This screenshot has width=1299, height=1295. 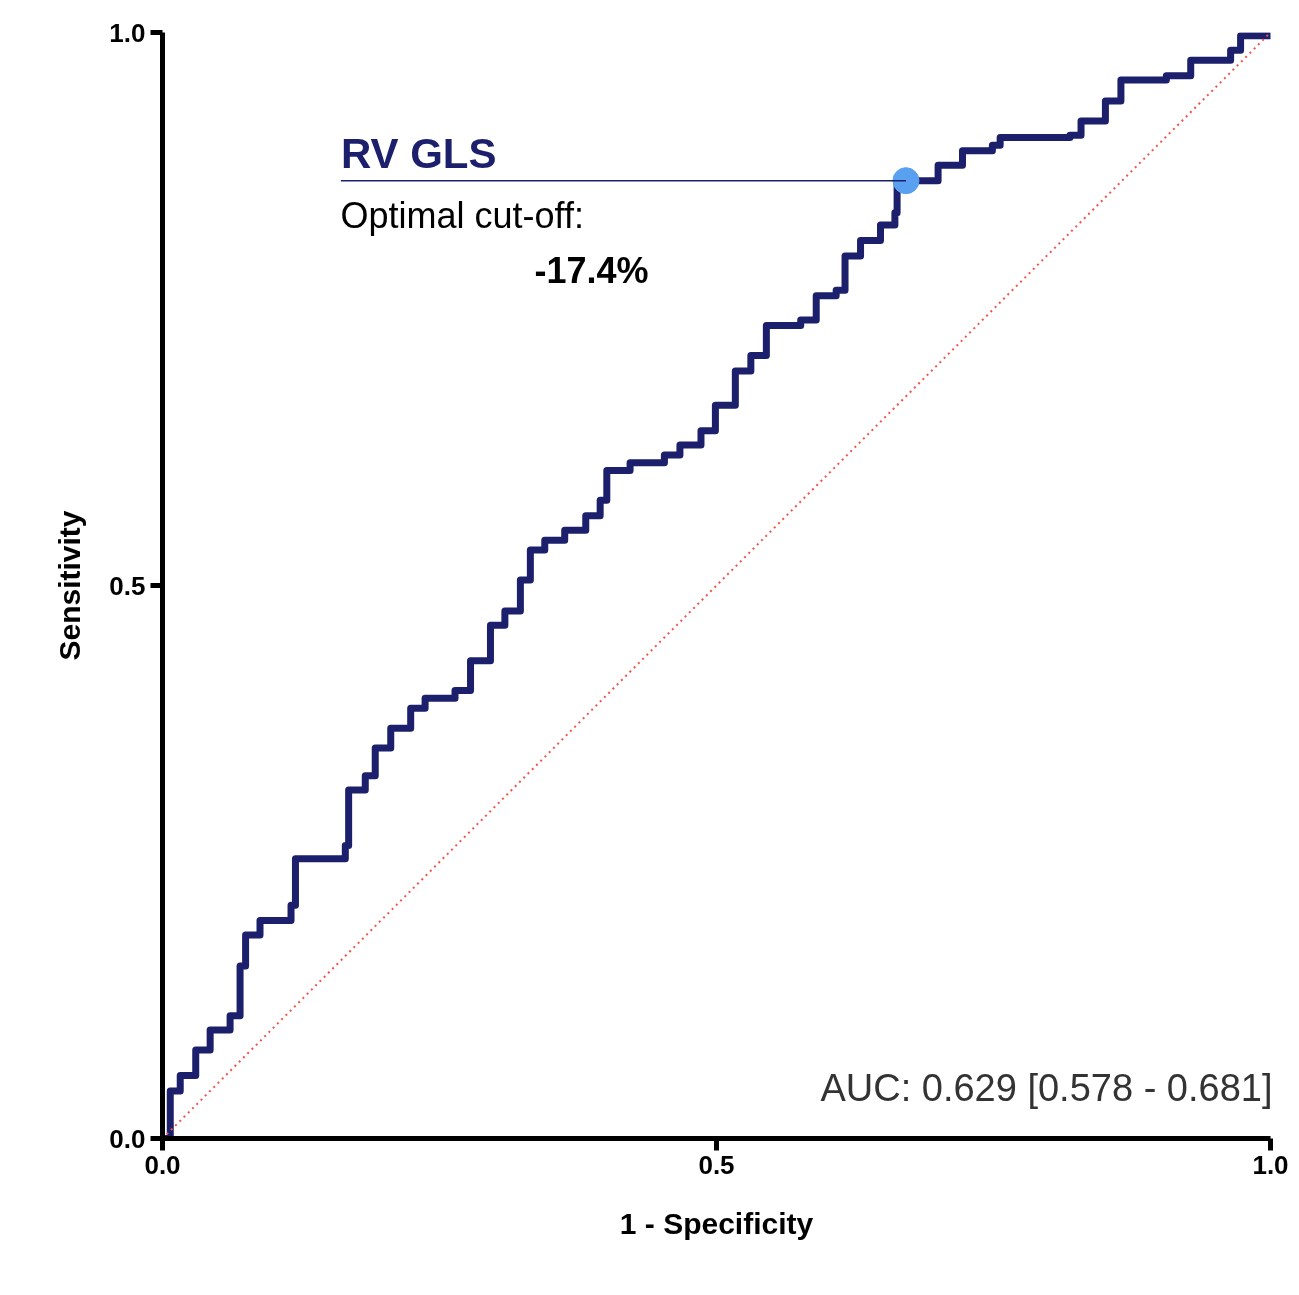 I want to click on annotation: AUC: 0.629 [0.578 - 0.681], so click(x=1046, y=1087).